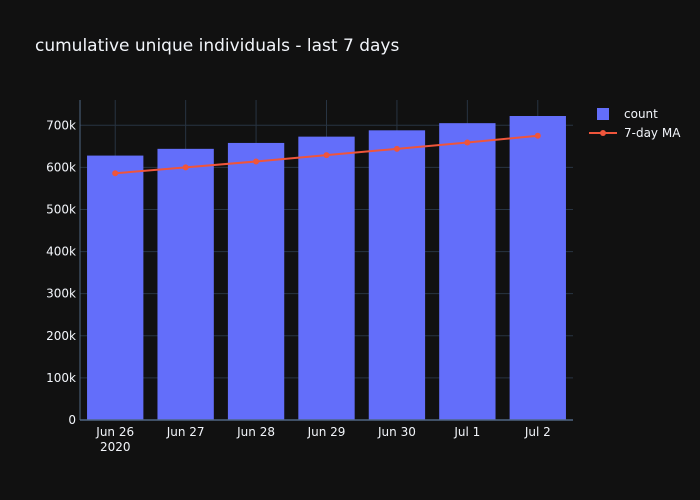 The width and height of the screenshot is (700, 500). Describe the element at coordinates (72, 420) in the screenshot. I see `y-tick-label: 0` at that location.